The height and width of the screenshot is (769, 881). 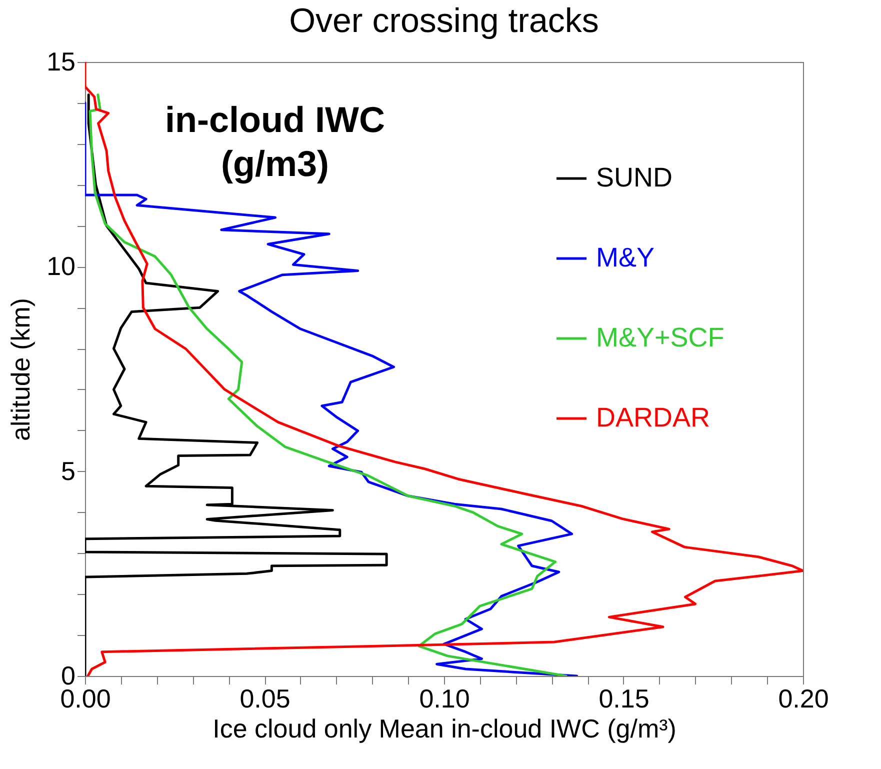 What do you see at coordinates (61, 266) in the screenshot?
I see `y-tick-label: 10` at bounding box center [61, 266].